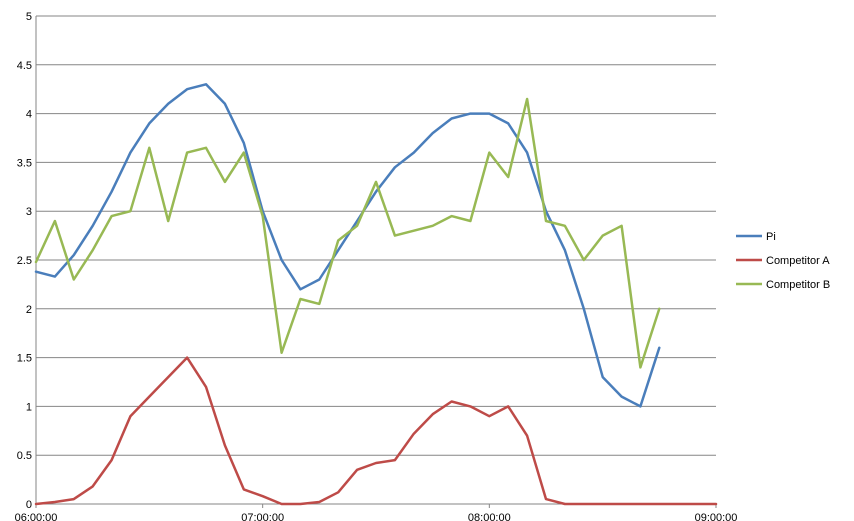 The width and height of the screenshot is (854, 521). I want to click on x-tick-label: 07:00:00, so click(262, 516).